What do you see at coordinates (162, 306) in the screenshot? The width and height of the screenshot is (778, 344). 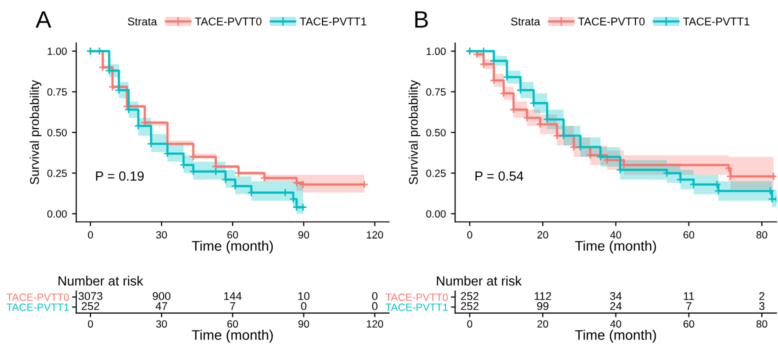 I see `data-label: 47` at bounding box center [162, 306].